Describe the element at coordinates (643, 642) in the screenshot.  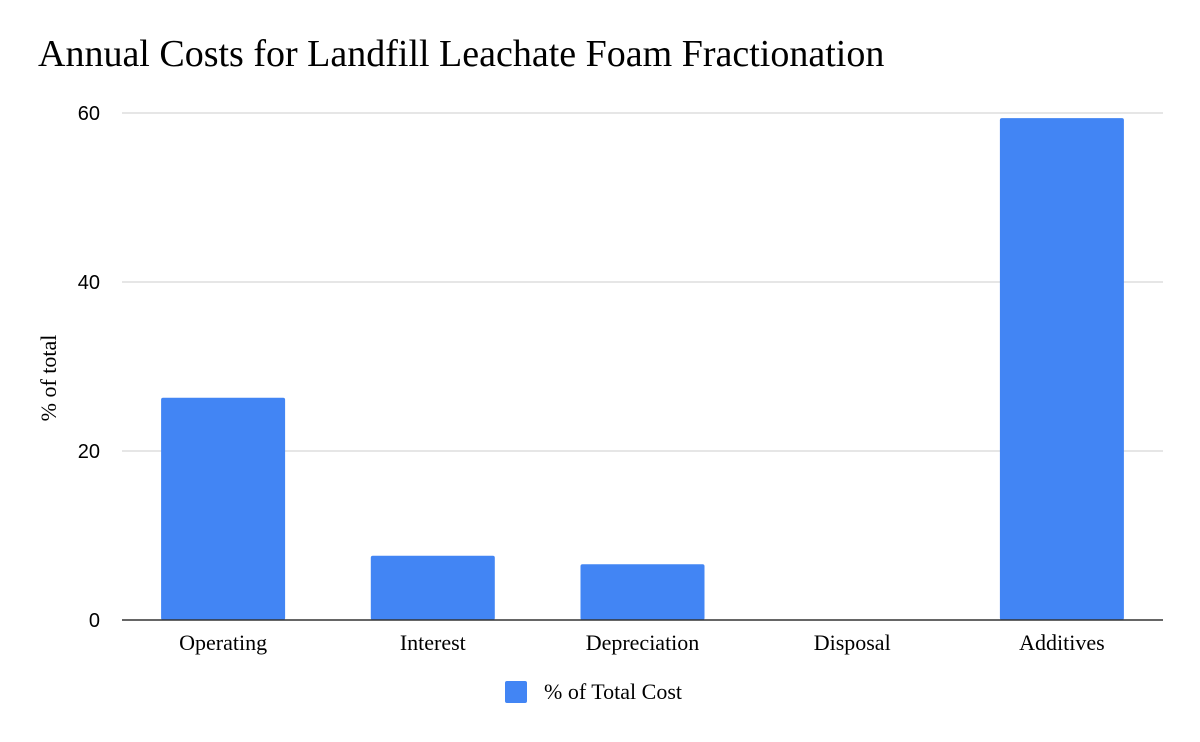
I see `x-category-label: Depreciation` at that location.